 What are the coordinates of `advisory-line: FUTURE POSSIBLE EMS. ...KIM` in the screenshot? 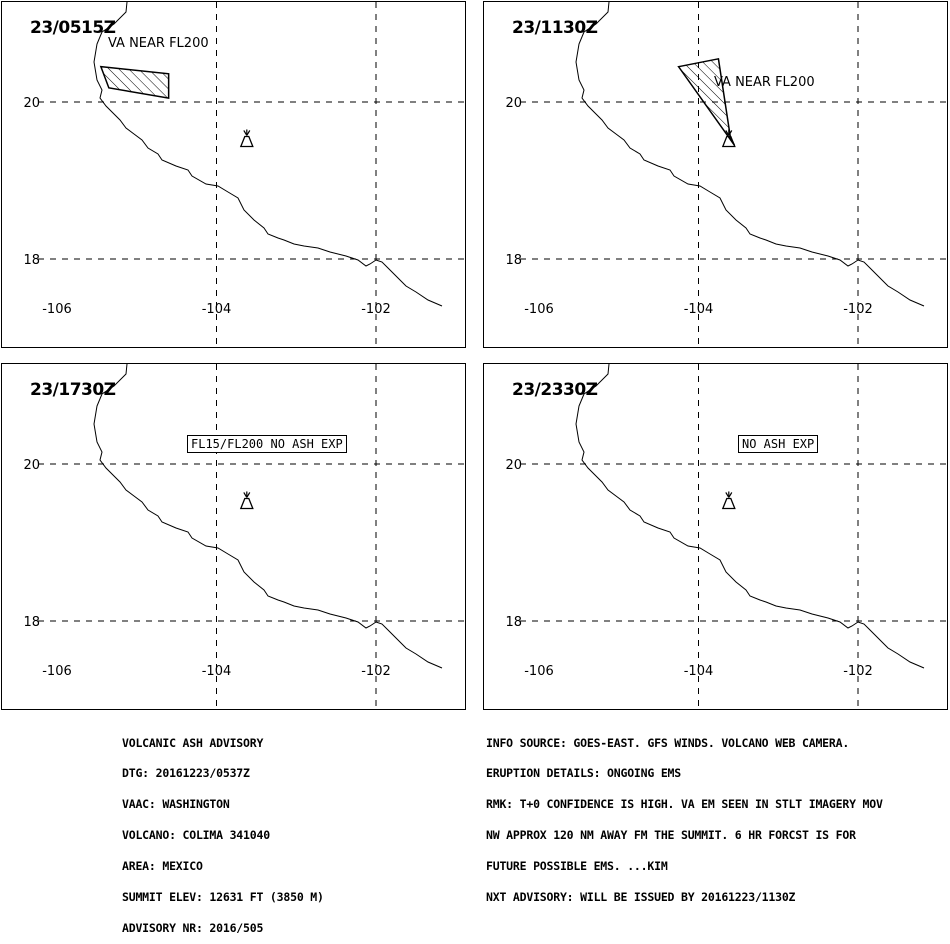 It's located at (577, 866).